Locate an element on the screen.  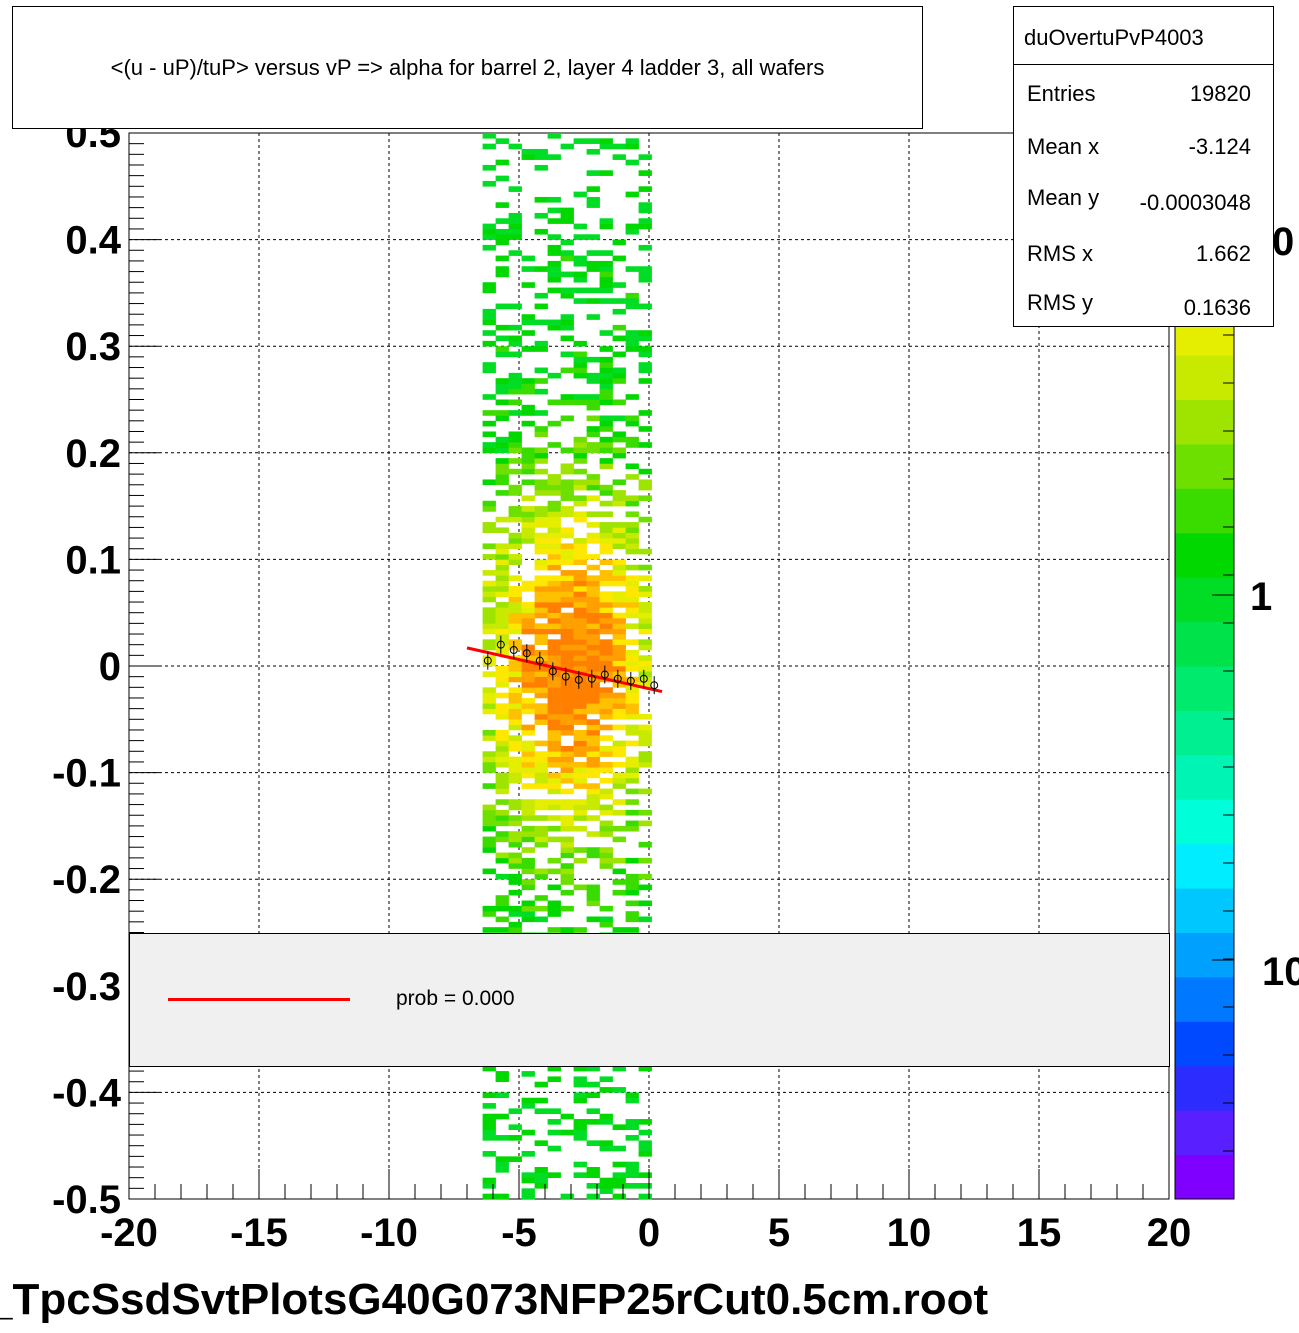
stat-key: Entries is located at coordinates (1061, 93).